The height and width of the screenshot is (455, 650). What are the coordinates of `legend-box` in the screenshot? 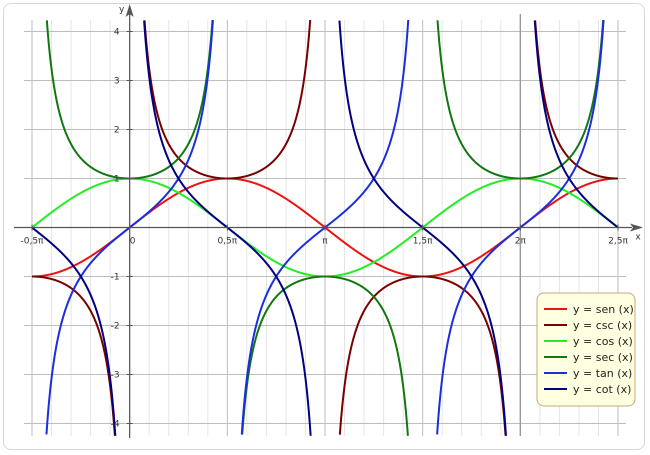 It's located at (586, 349).